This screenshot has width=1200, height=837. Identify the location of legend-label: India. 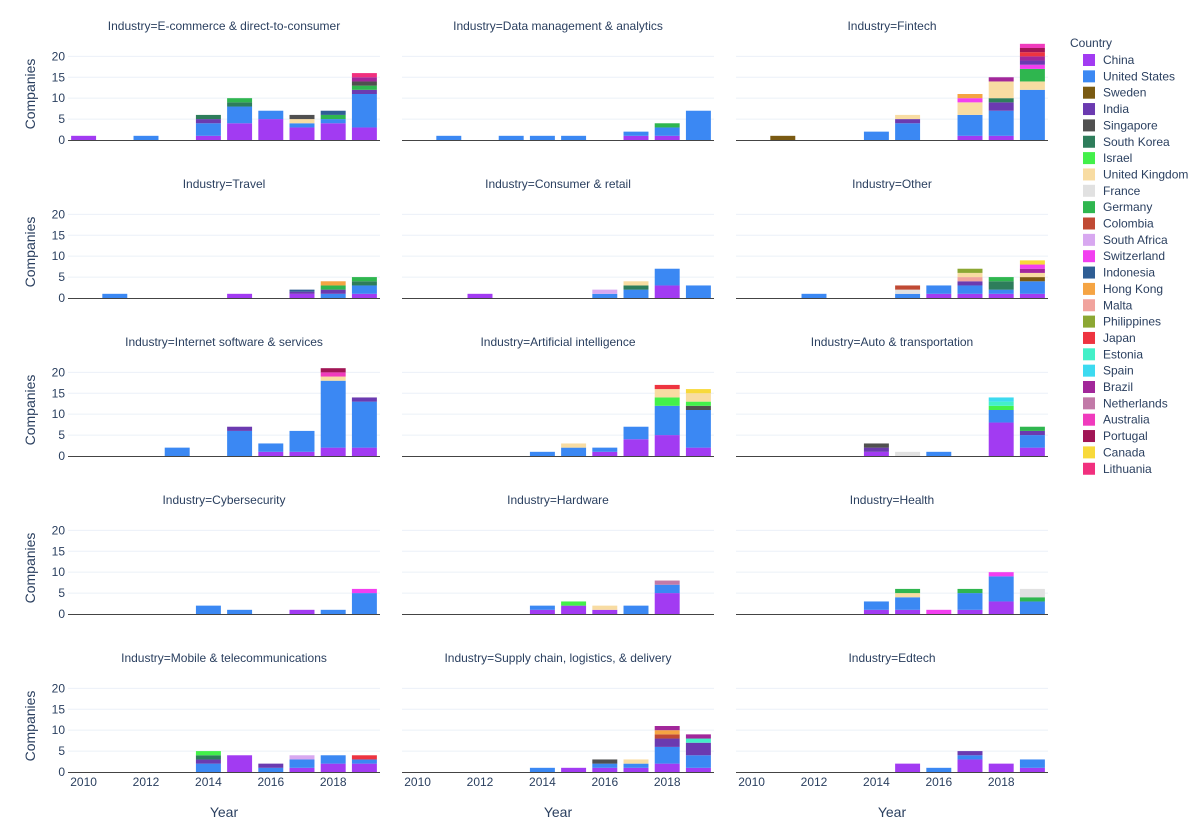
(1116, 109).